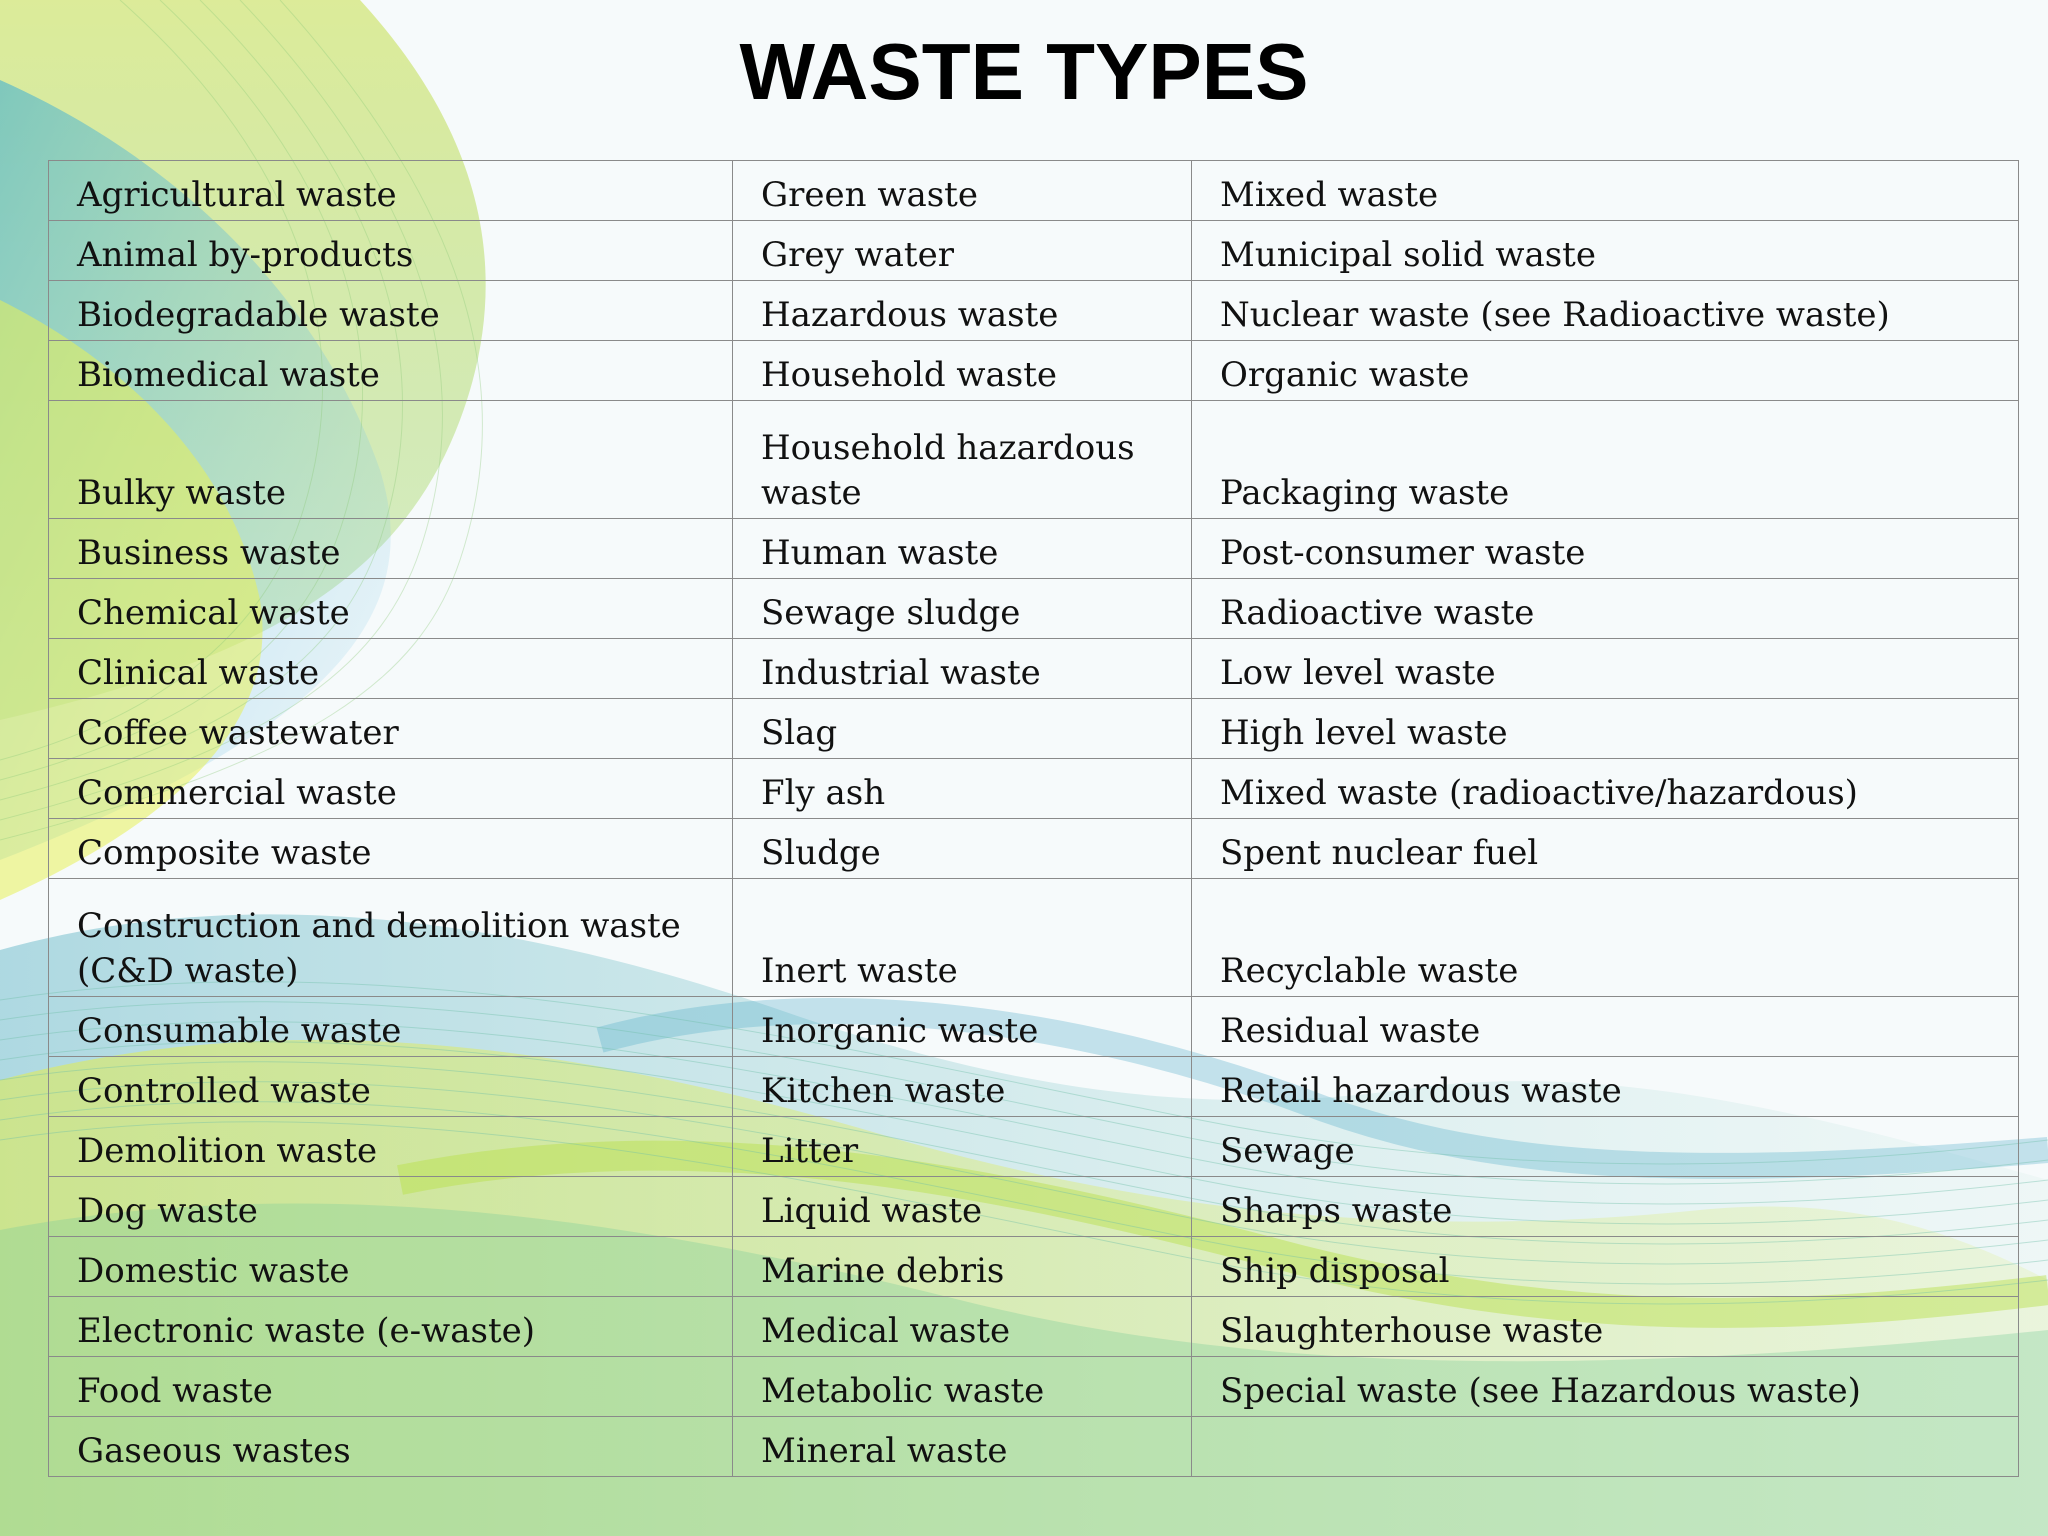  I want to click on table-cell: Organic waste, so click(1605, 370).